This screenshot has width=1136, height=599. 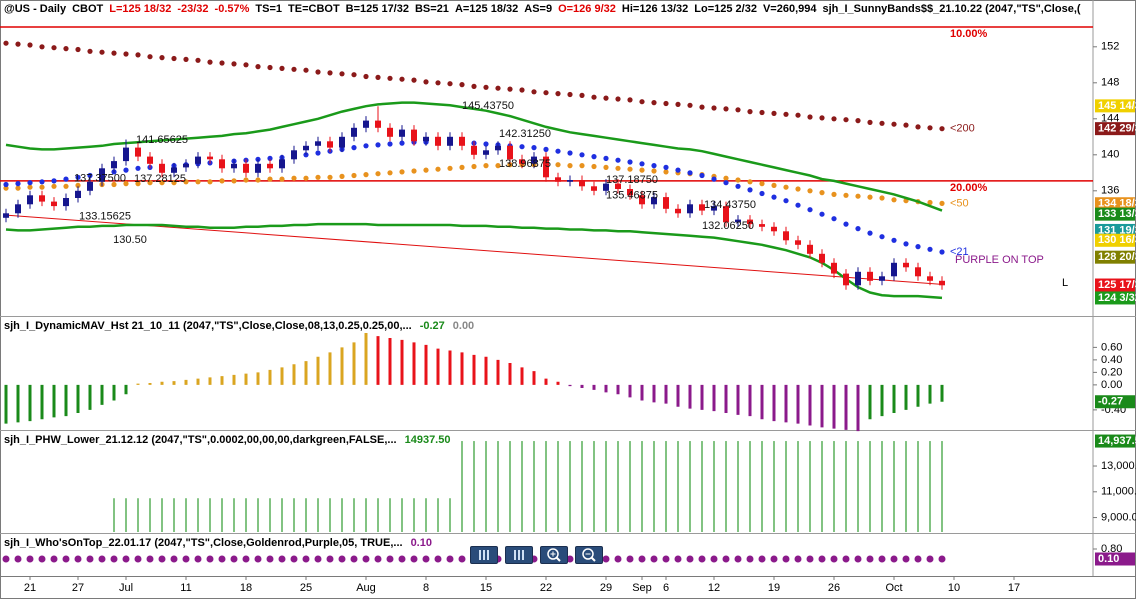 What do you see at coordinates (100, 178) in the screenshot?
I see `price-annotation: 137.37500` at bounding box center [100, 178].